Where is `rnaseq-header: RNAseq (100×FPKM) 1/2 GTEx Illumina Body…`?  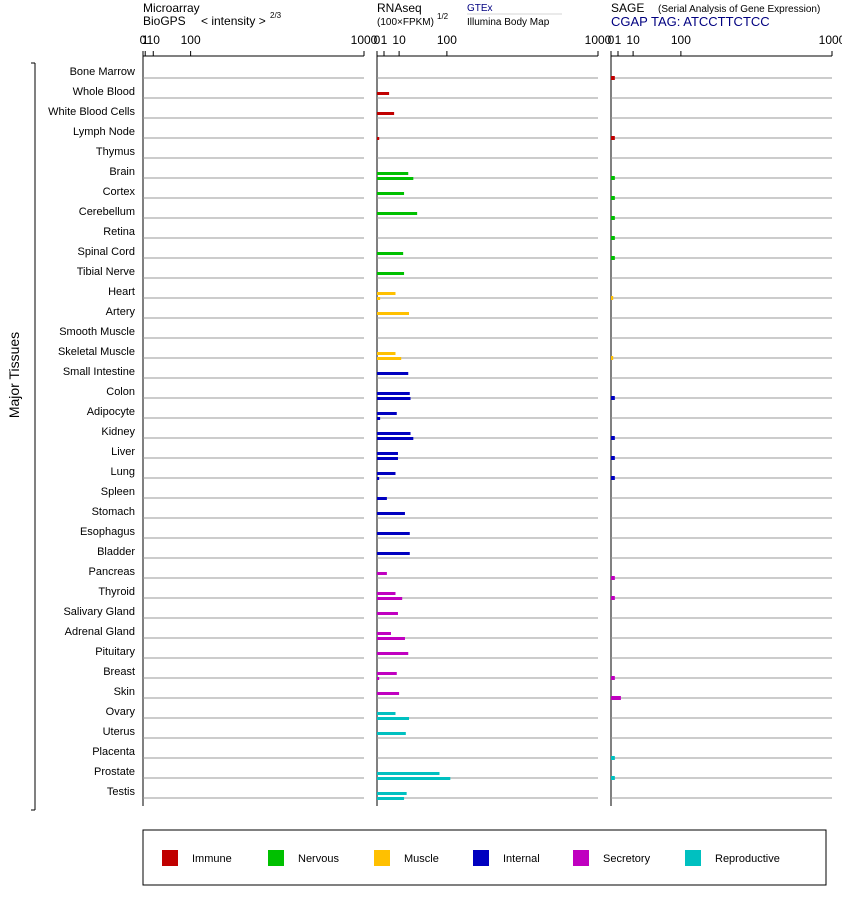
rnaseq-header: RNAseq (100×FPKM) 1/2 GTEx Illumina Body… is located at coordinates (469, 14).